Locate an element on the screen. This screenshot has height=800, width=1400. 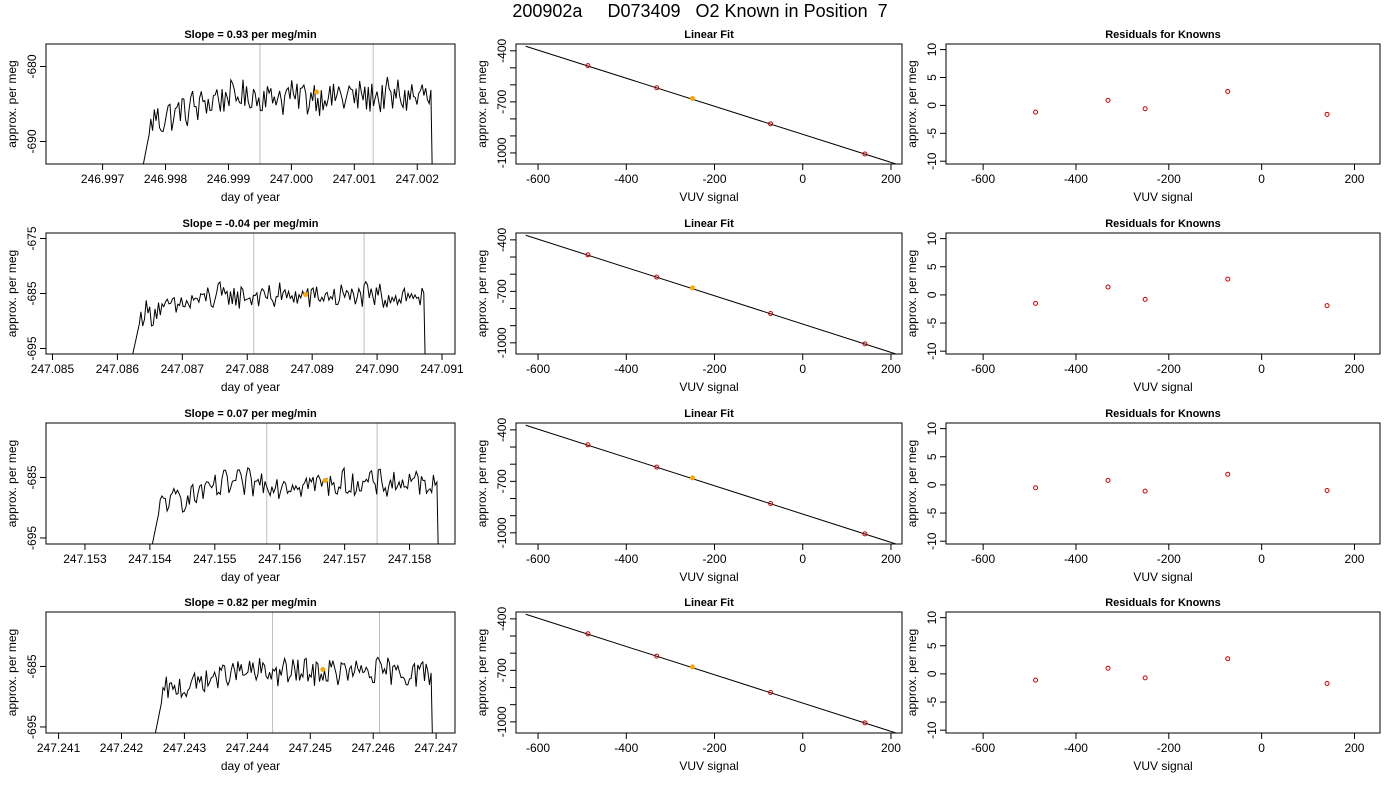
y-tick-label: -10 is located at coordinates (932, 351).